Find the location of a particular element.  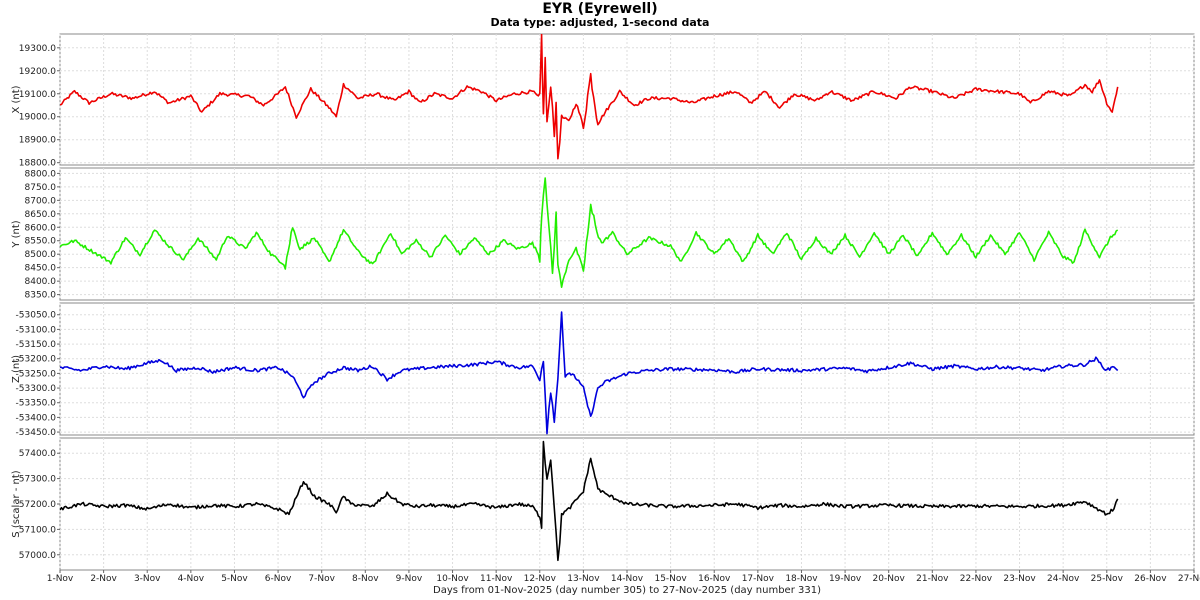

x-tick-label: 11-Nov is located at coordinates (496, 579).